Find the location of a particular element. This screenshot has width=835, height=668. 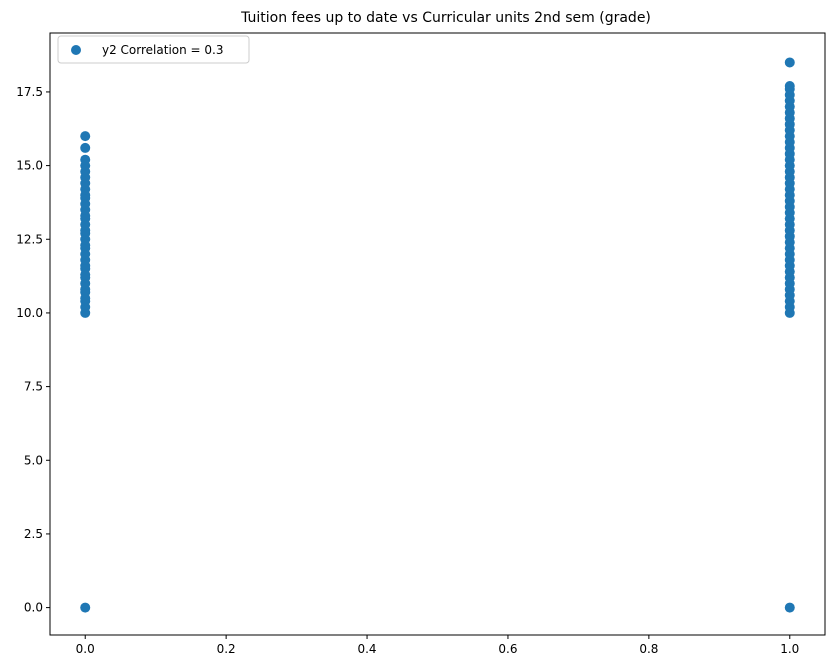

x-tick-label: 1.0 is located at coordinates (789, 649).